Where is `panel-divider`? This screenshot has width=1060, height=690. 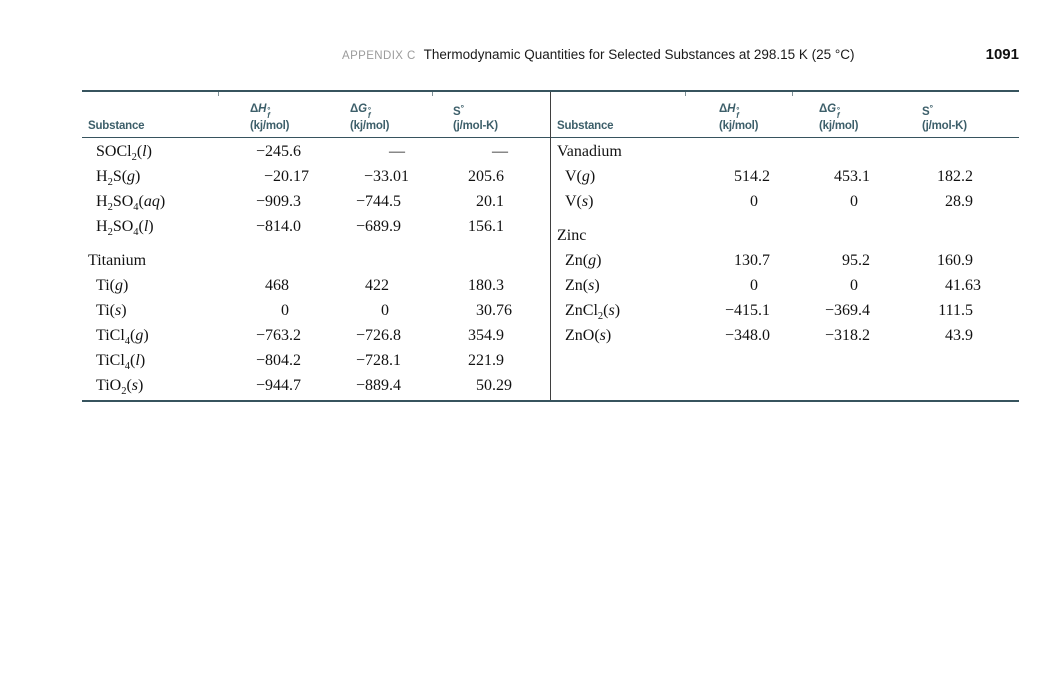
panel-divider is located at coordinates (550, 246).